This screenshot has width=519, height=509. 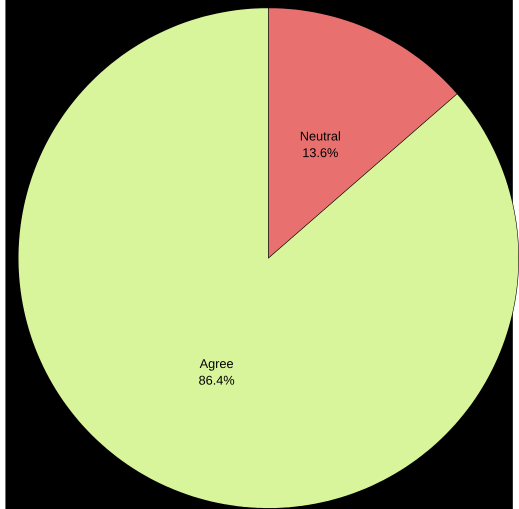 I want to click on slice-label: Neutral, so click(x=320, y=135).